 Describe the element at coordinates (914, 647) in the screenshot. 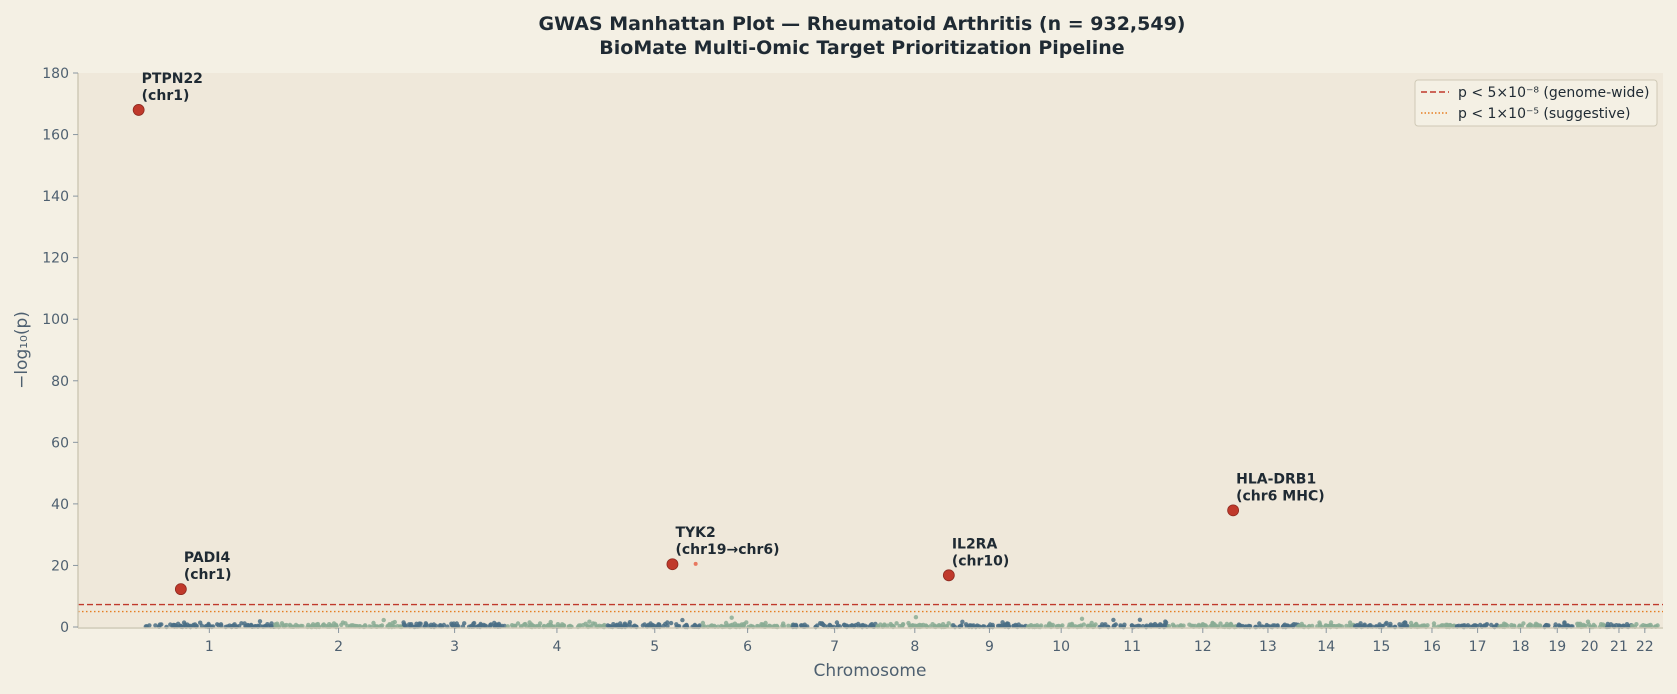

I see `x-tick-label: 8` at that location.